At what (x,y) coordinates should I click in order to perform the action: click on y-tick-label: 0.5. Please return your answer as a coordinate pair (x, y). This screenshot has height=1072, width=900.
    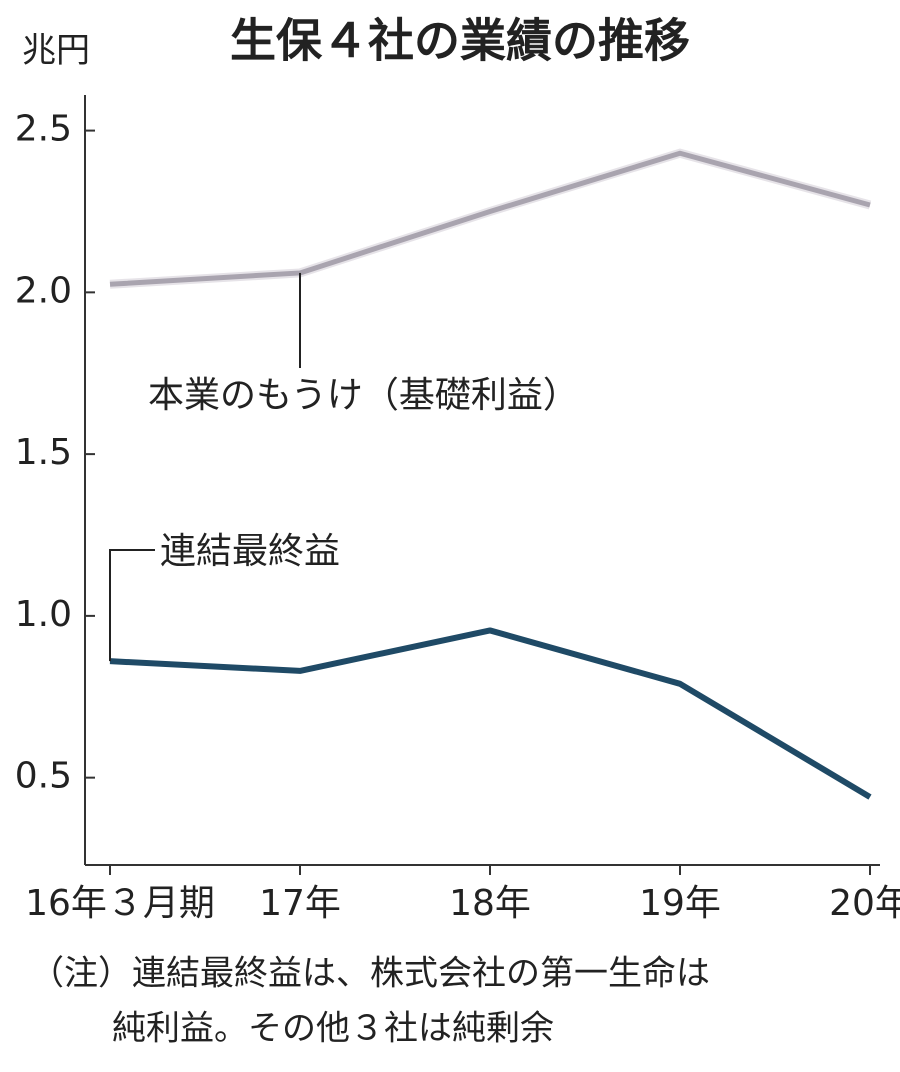
    Looking at the image, I should click on (43, 776).